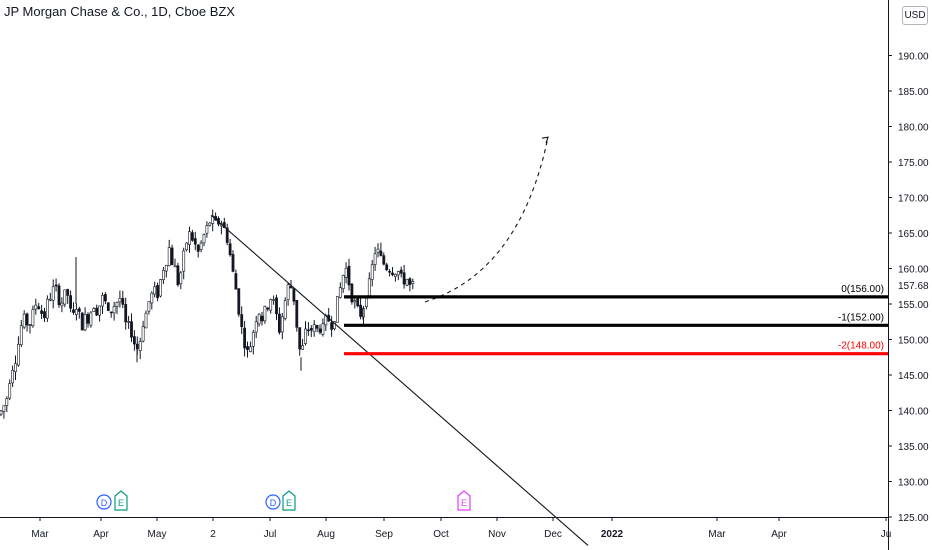 The height and width of the screenshot is (550, 932). I want to click on price-tick-label: 170.00, so click(913, 199).